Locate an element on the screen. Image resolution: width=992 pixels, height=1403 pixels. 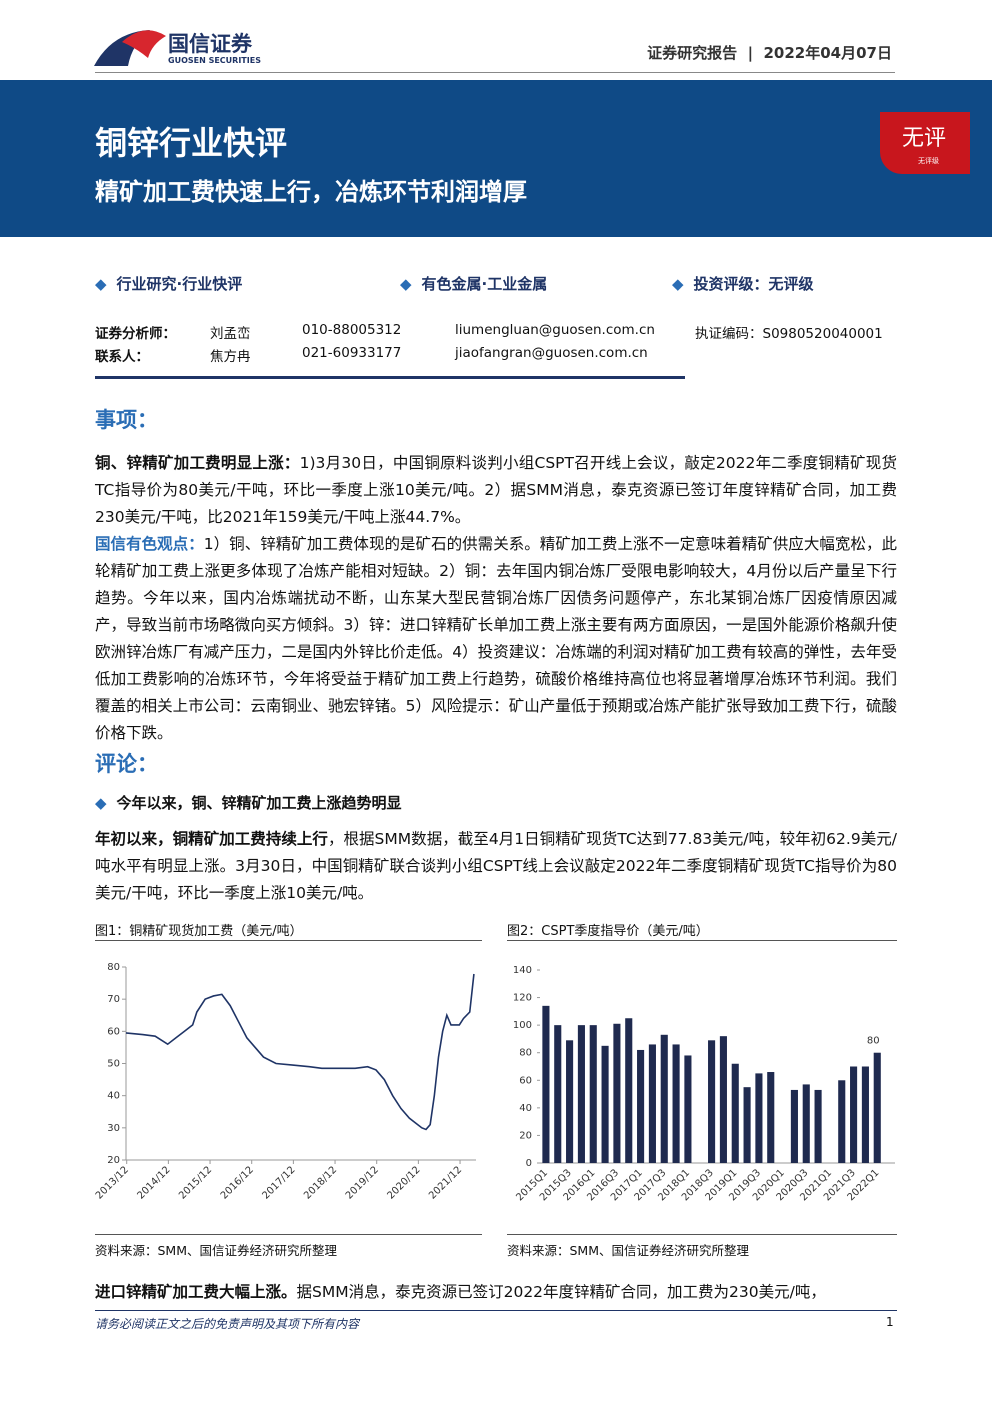
rating-sub: 无评级 is located at coordinates (928, 161).